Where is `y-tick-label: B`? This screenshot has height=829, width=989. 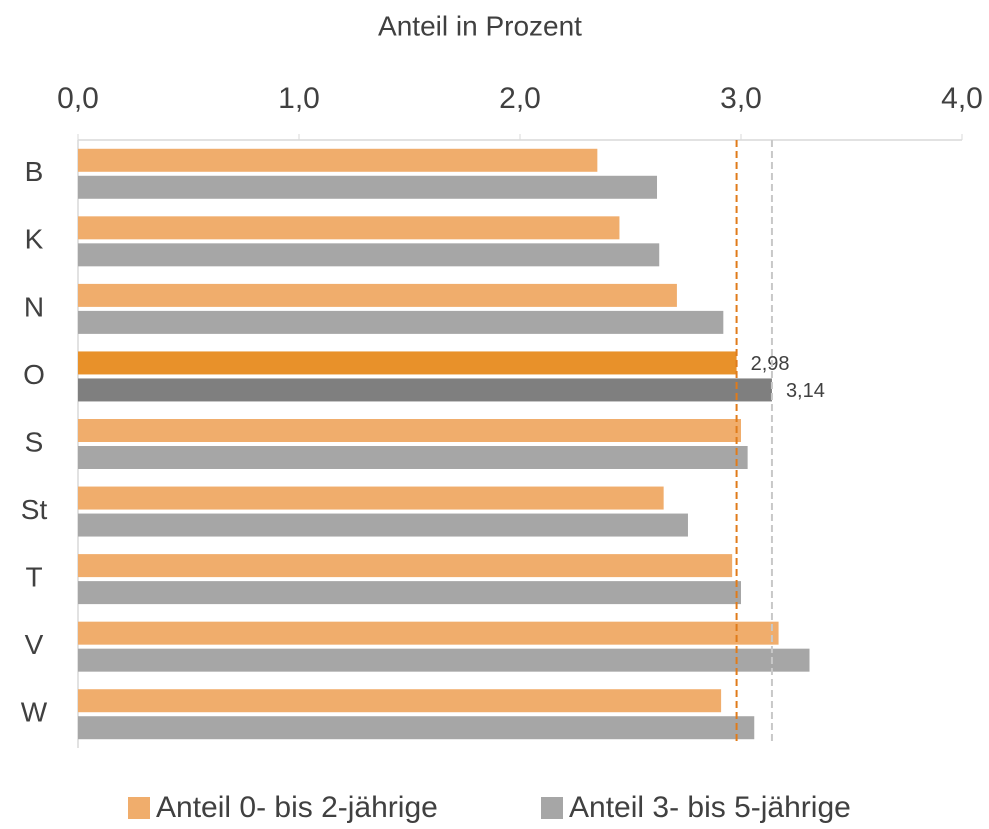 y-tick-label: B is located at coordinates (34, 171).